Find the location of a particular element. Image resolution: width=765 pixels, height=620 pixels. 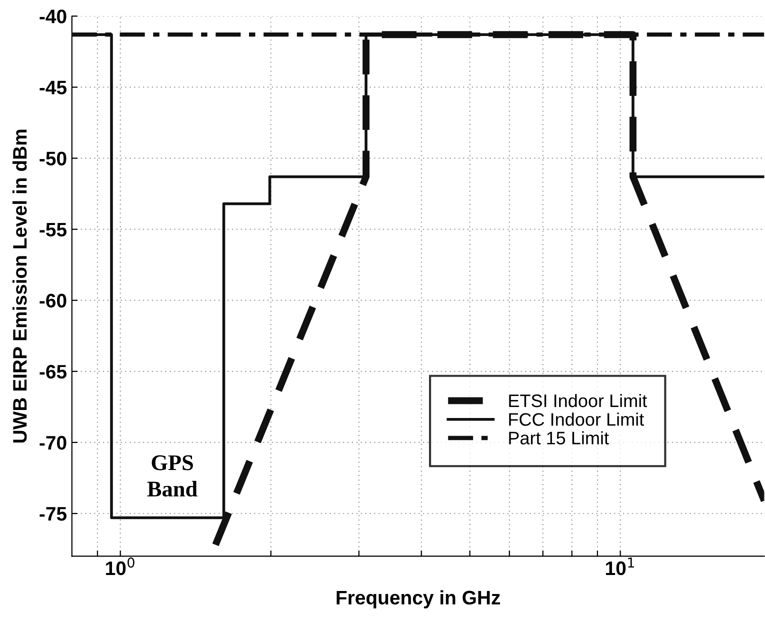

x-tick-label: 10$^{1}$ is located at coordinates (620, 567).